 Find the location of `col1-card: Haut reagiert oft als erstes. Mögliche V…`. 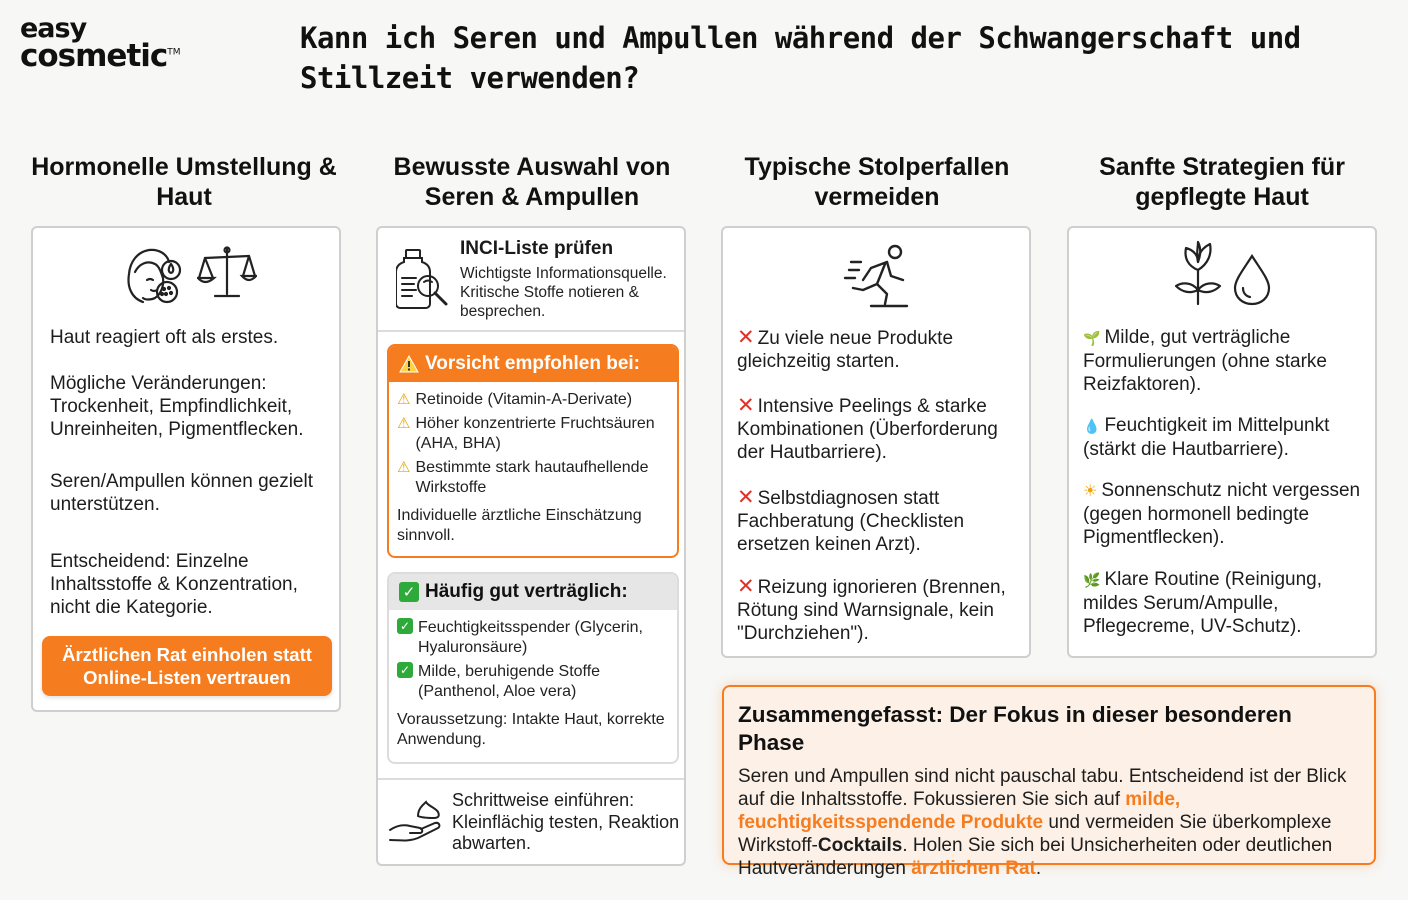

col1-card: Haut reagiert oft als erstes. Mögliche V… is located at coordinates (186, 469).